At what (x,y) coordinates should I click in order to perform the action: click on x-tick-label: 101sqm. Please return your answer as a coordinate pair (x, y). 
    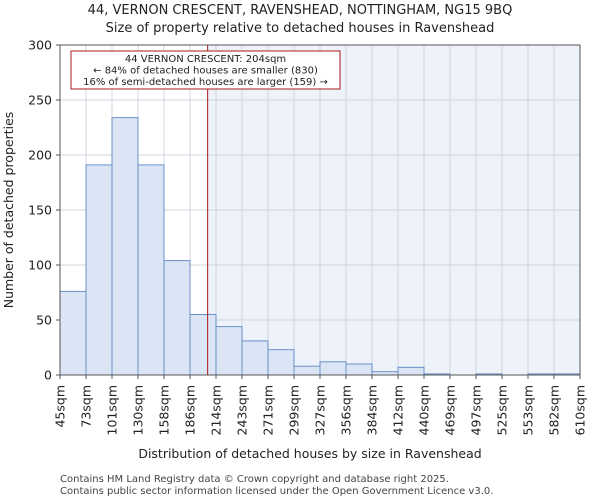
    Looking at the image, I should click on (112, 410).